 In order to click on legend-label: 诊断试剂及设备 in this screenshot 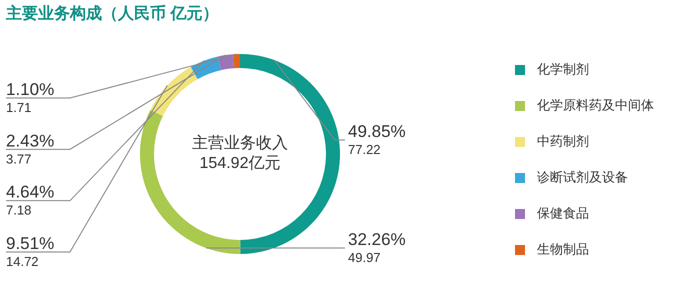, I will do `click(582, 177)`.